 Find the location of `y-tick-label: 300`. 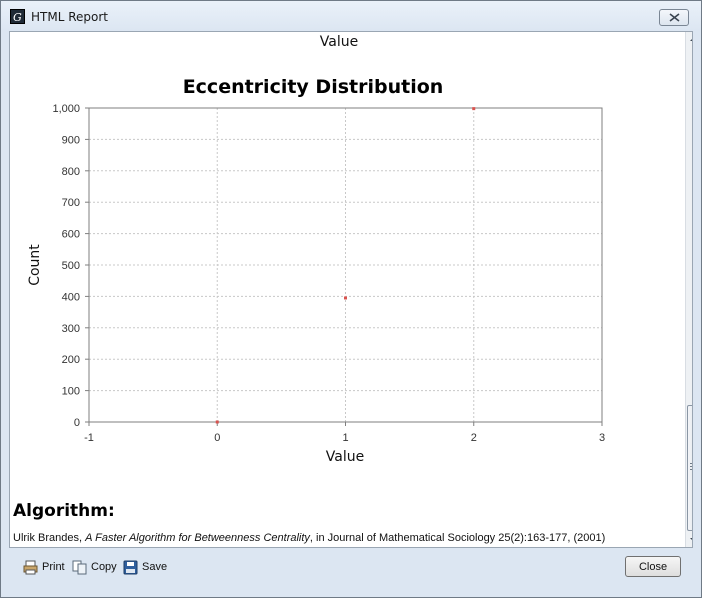

y-tick-label: 300 is located at coordinates (71, 329).